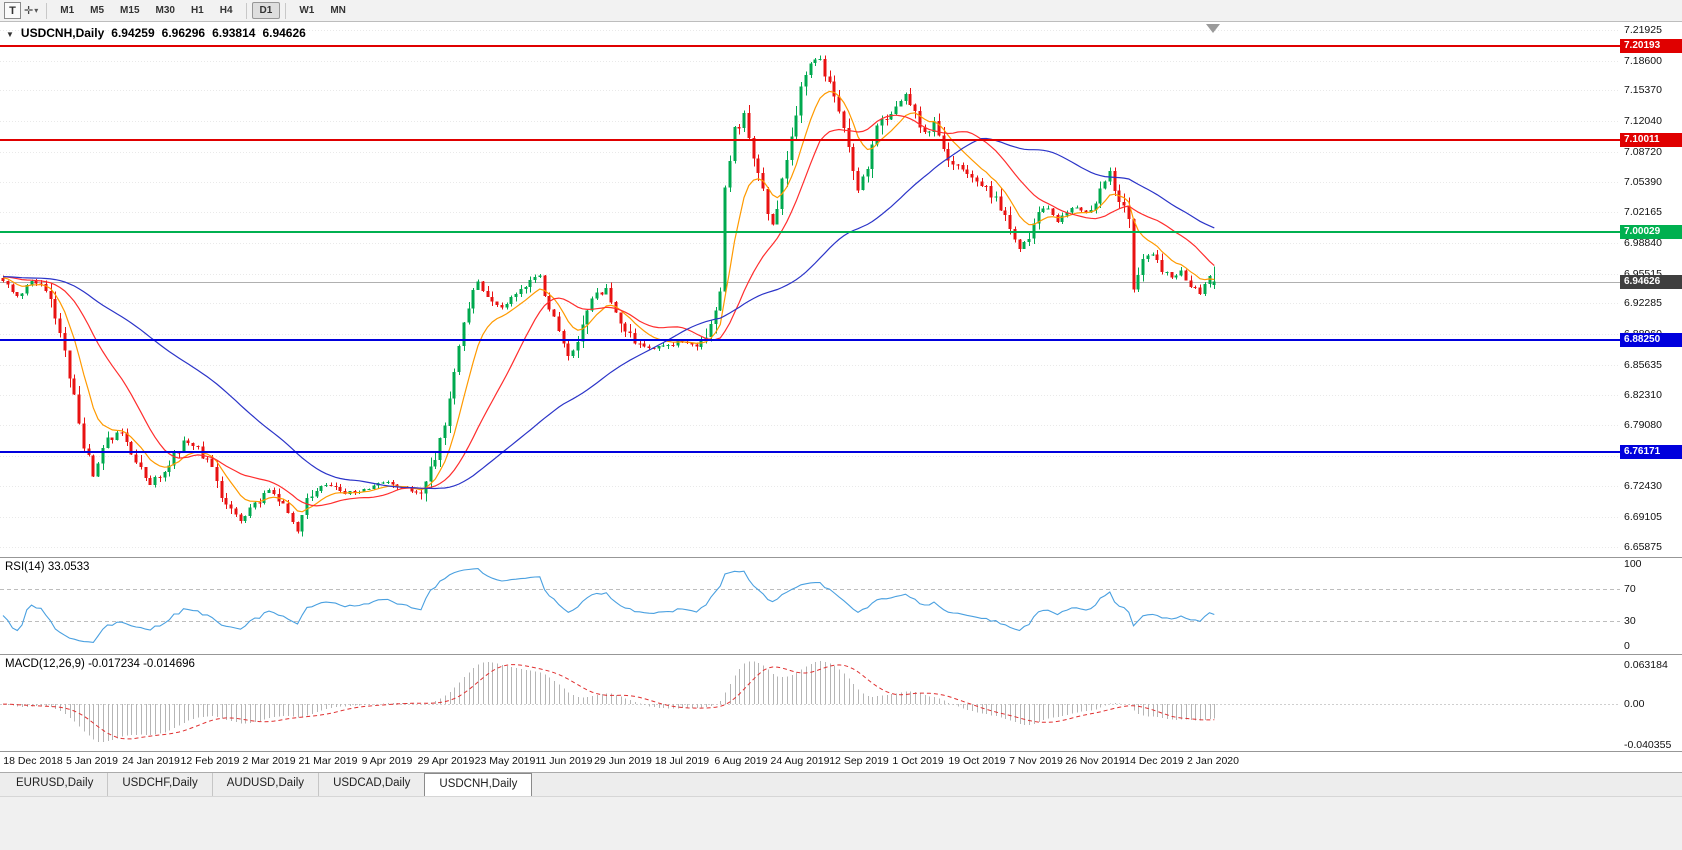 The width and height of the screenshot is (1682, 850). I want to click on price-tick-label: 6.65875, so click(1643, 546).